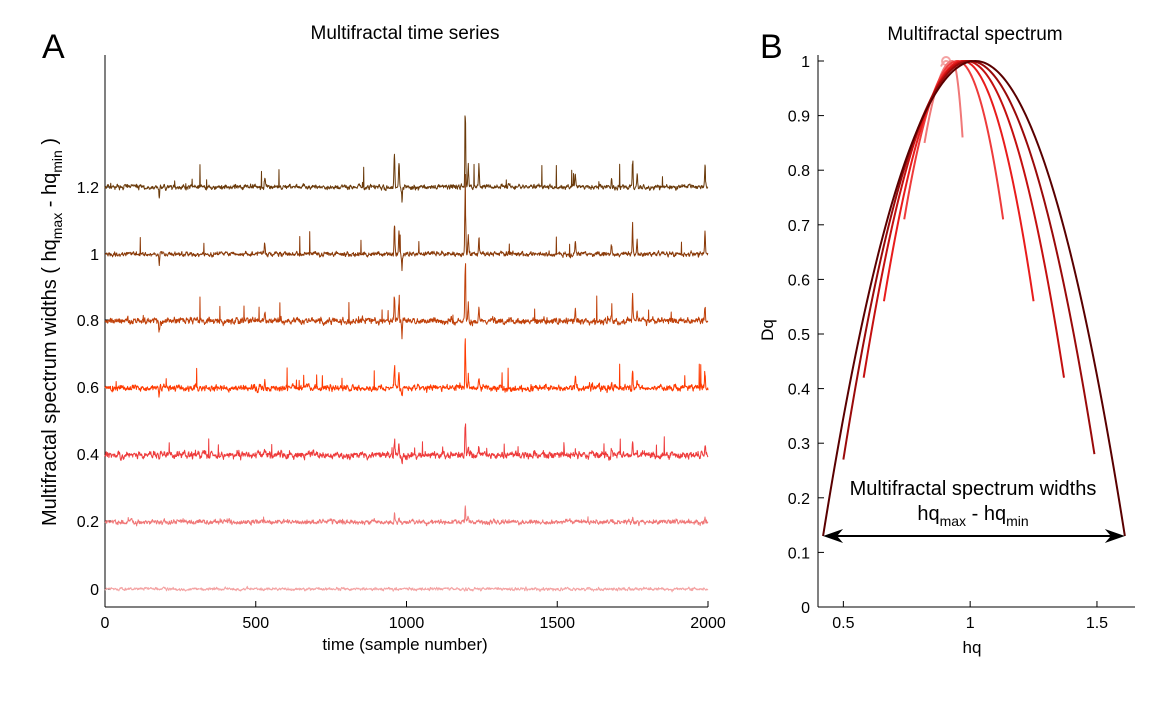 The width and height of the screenshot is (1153, 722). What do you see at coordinates (53, 47) in the screenshot?
I see `panel-letter-a: A` at bounding box center [53, 47].